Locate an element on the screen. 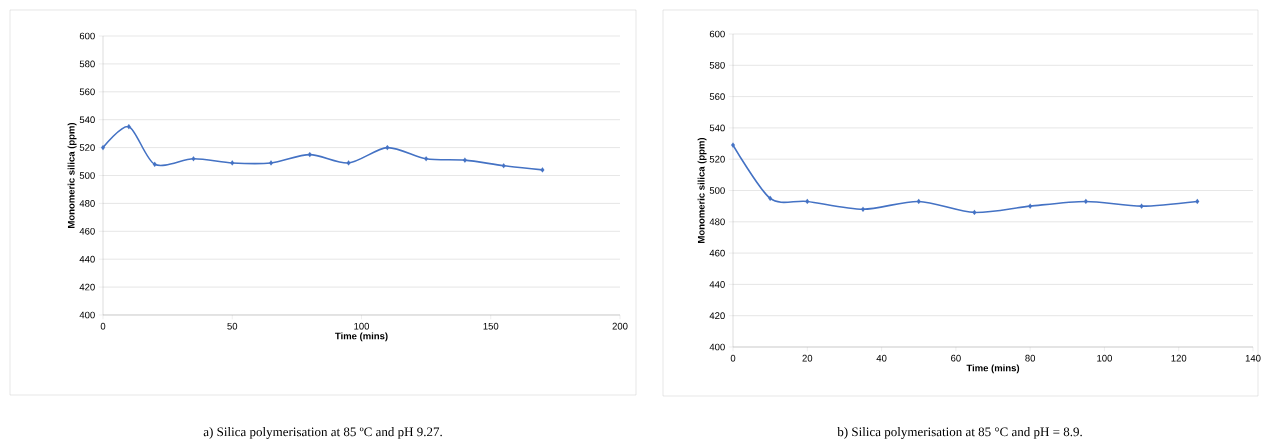 This screenshot has width=1266, height=445. x-tick-label: 120 is located at coordinates (1179, 358).